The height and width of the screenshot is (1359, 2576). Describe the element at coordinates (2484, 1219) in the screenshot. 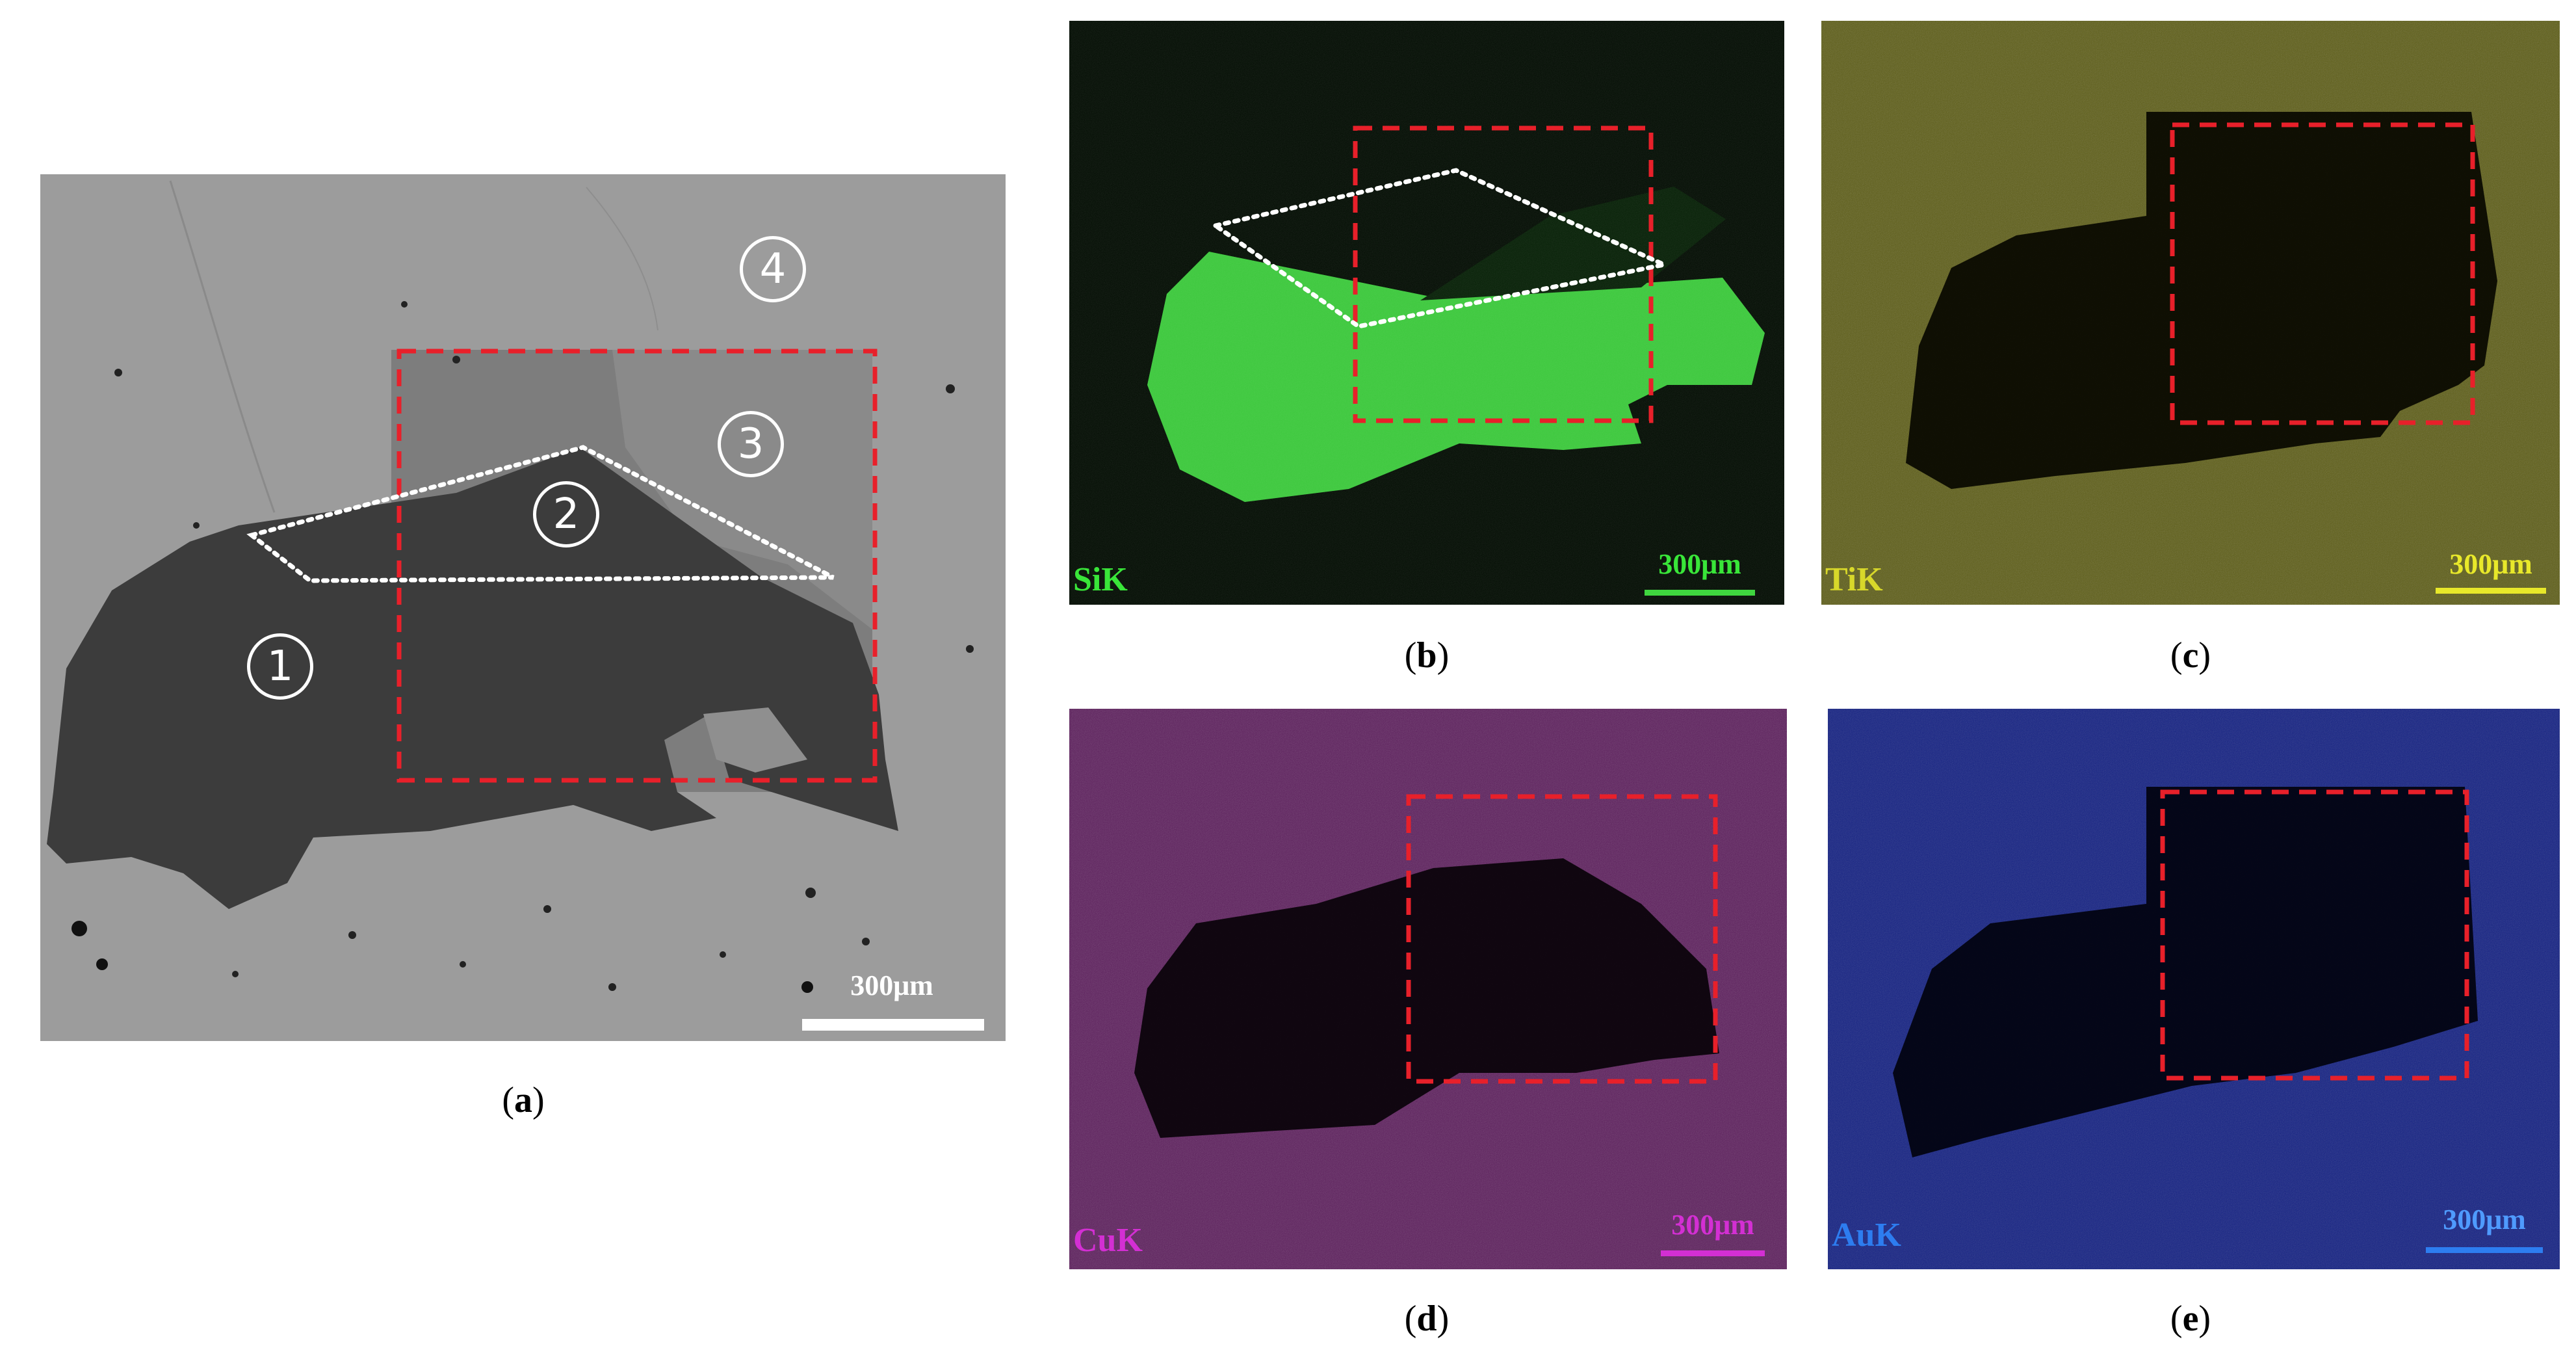

I see `scale-bar-e-label: 300μm` at that location.